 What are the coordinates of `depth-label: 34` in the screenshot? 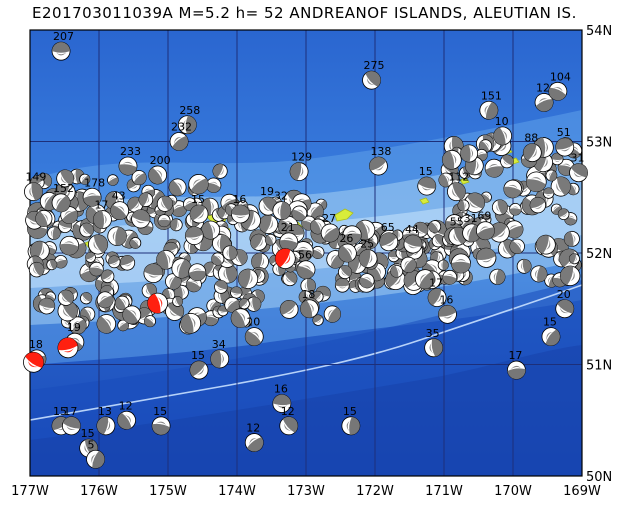 It's located at (219, 344).